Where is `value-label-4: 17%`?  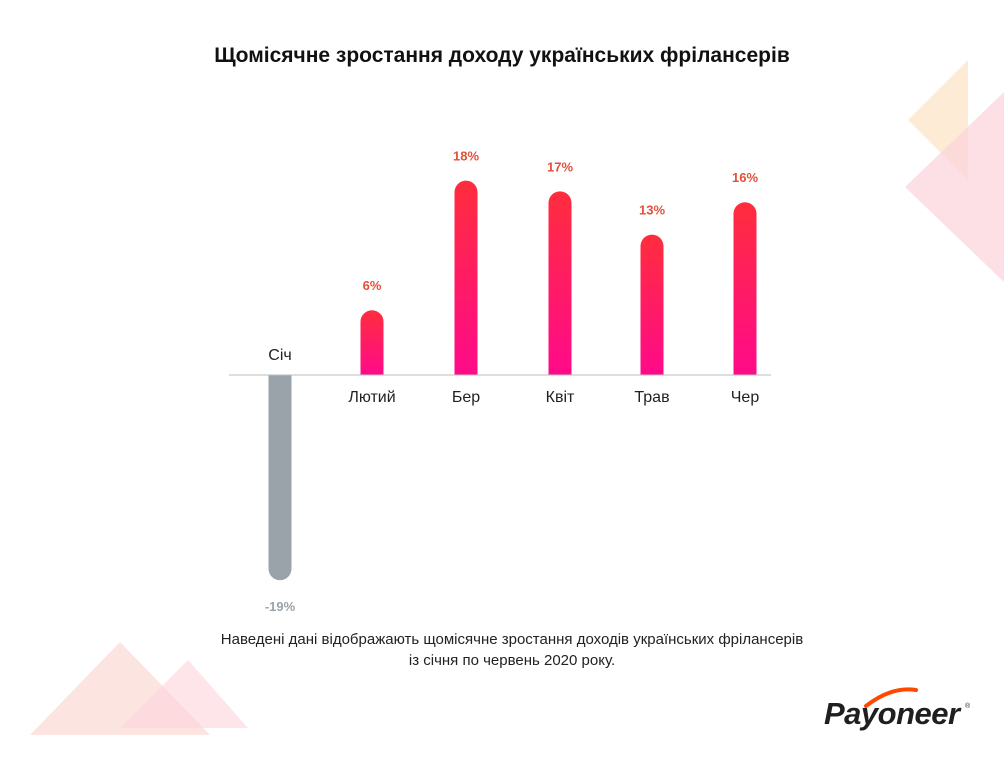
value-label-4: 17% is located at coordinates (560, 166).